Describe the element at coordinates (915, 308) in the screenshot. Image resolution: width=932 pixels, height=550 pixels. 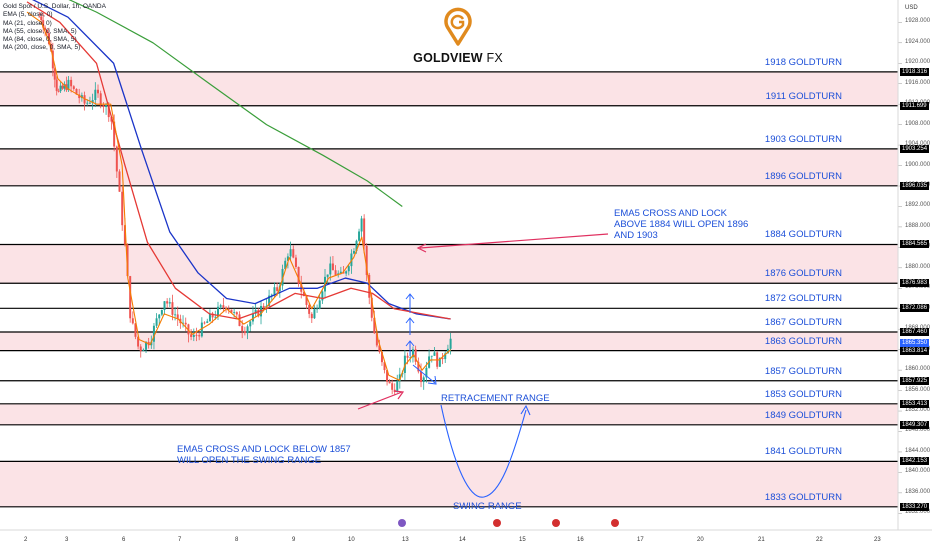
I see `price-tag: 1872.086` at that location.